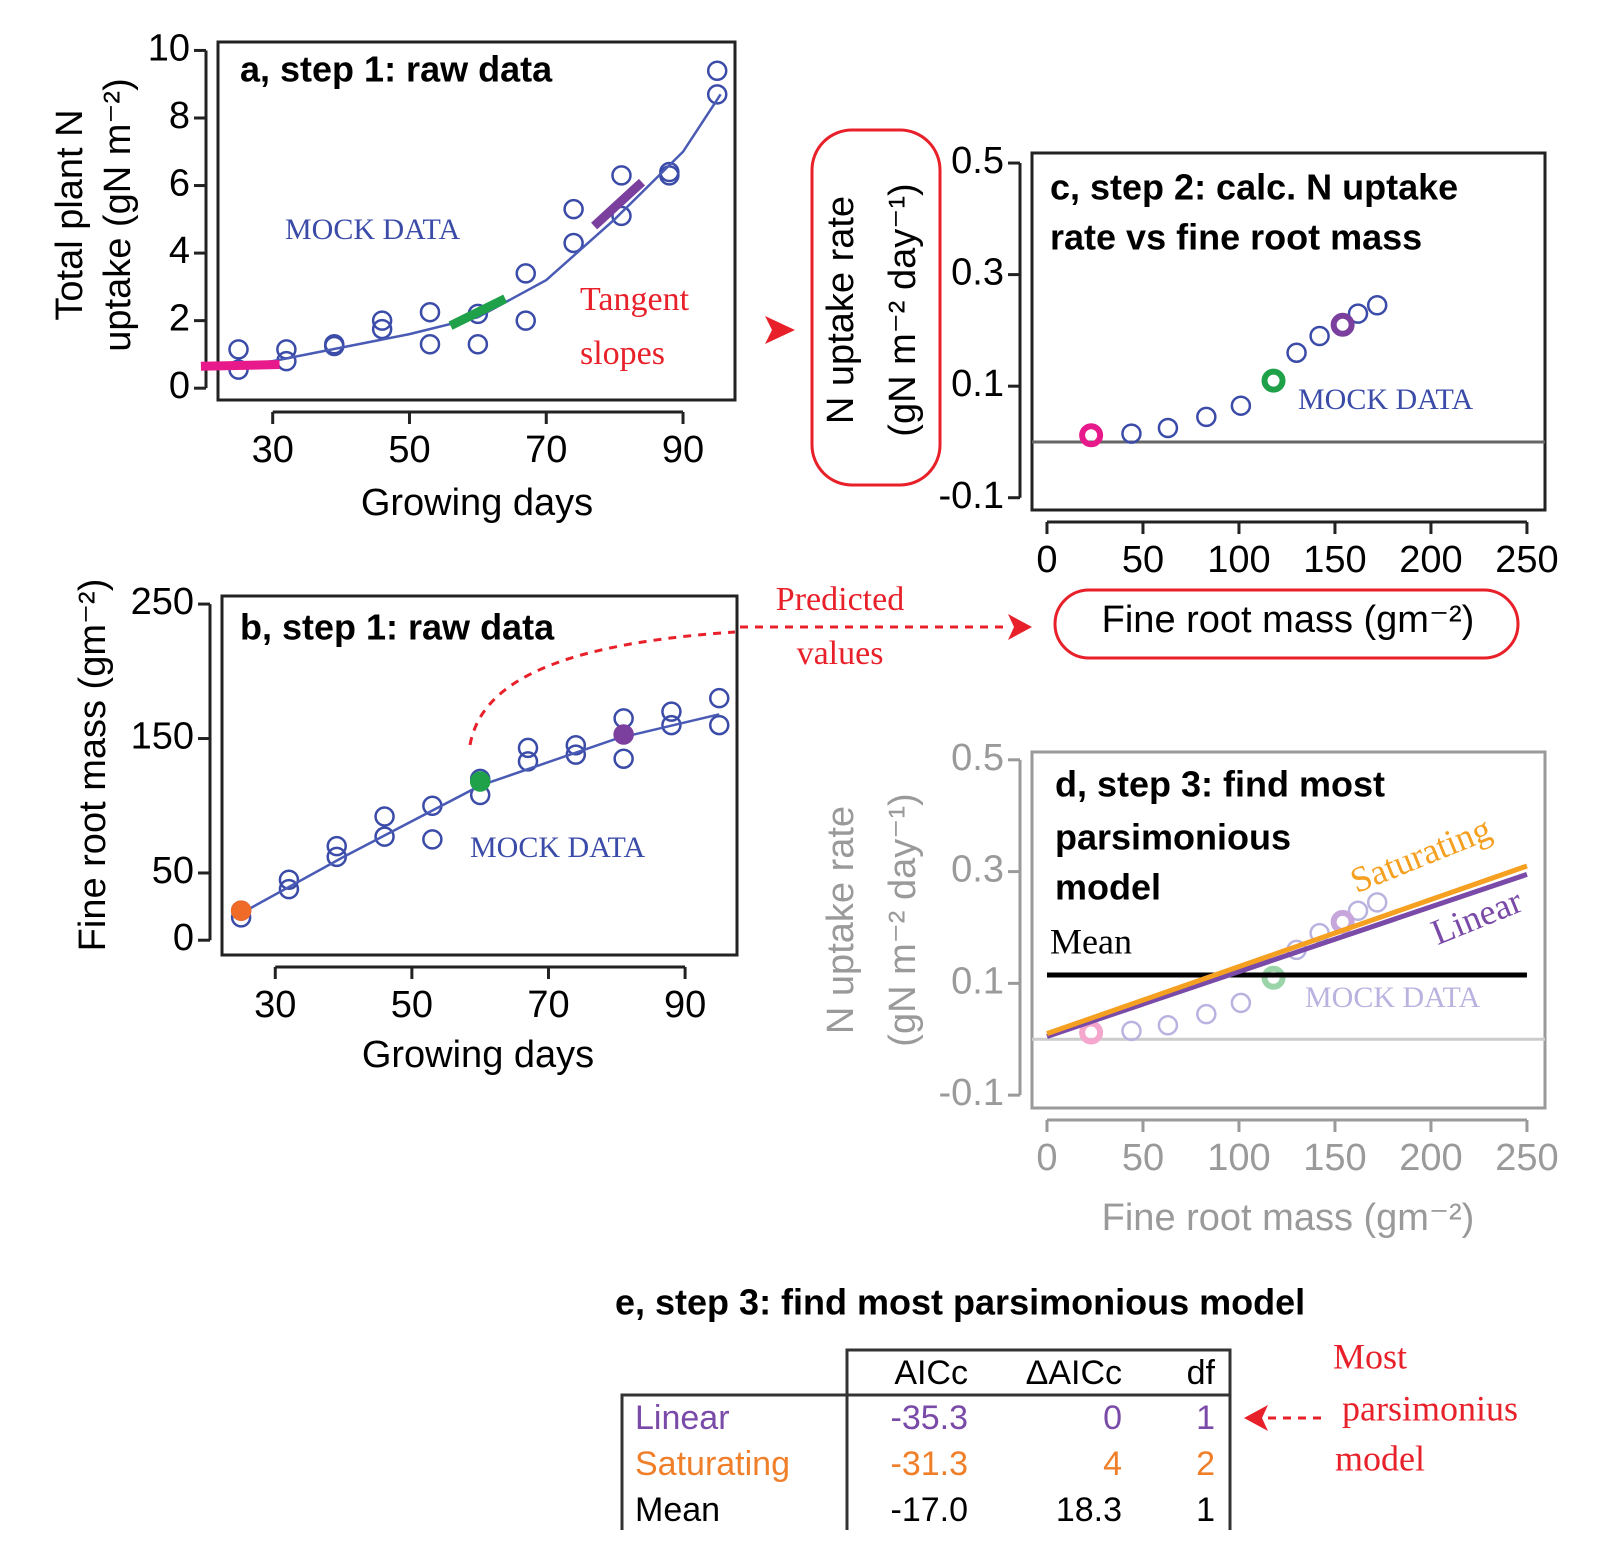 This screenshot has width=1603, height=1566. I want to click on y-tick-label: 0, so click(183, 938).